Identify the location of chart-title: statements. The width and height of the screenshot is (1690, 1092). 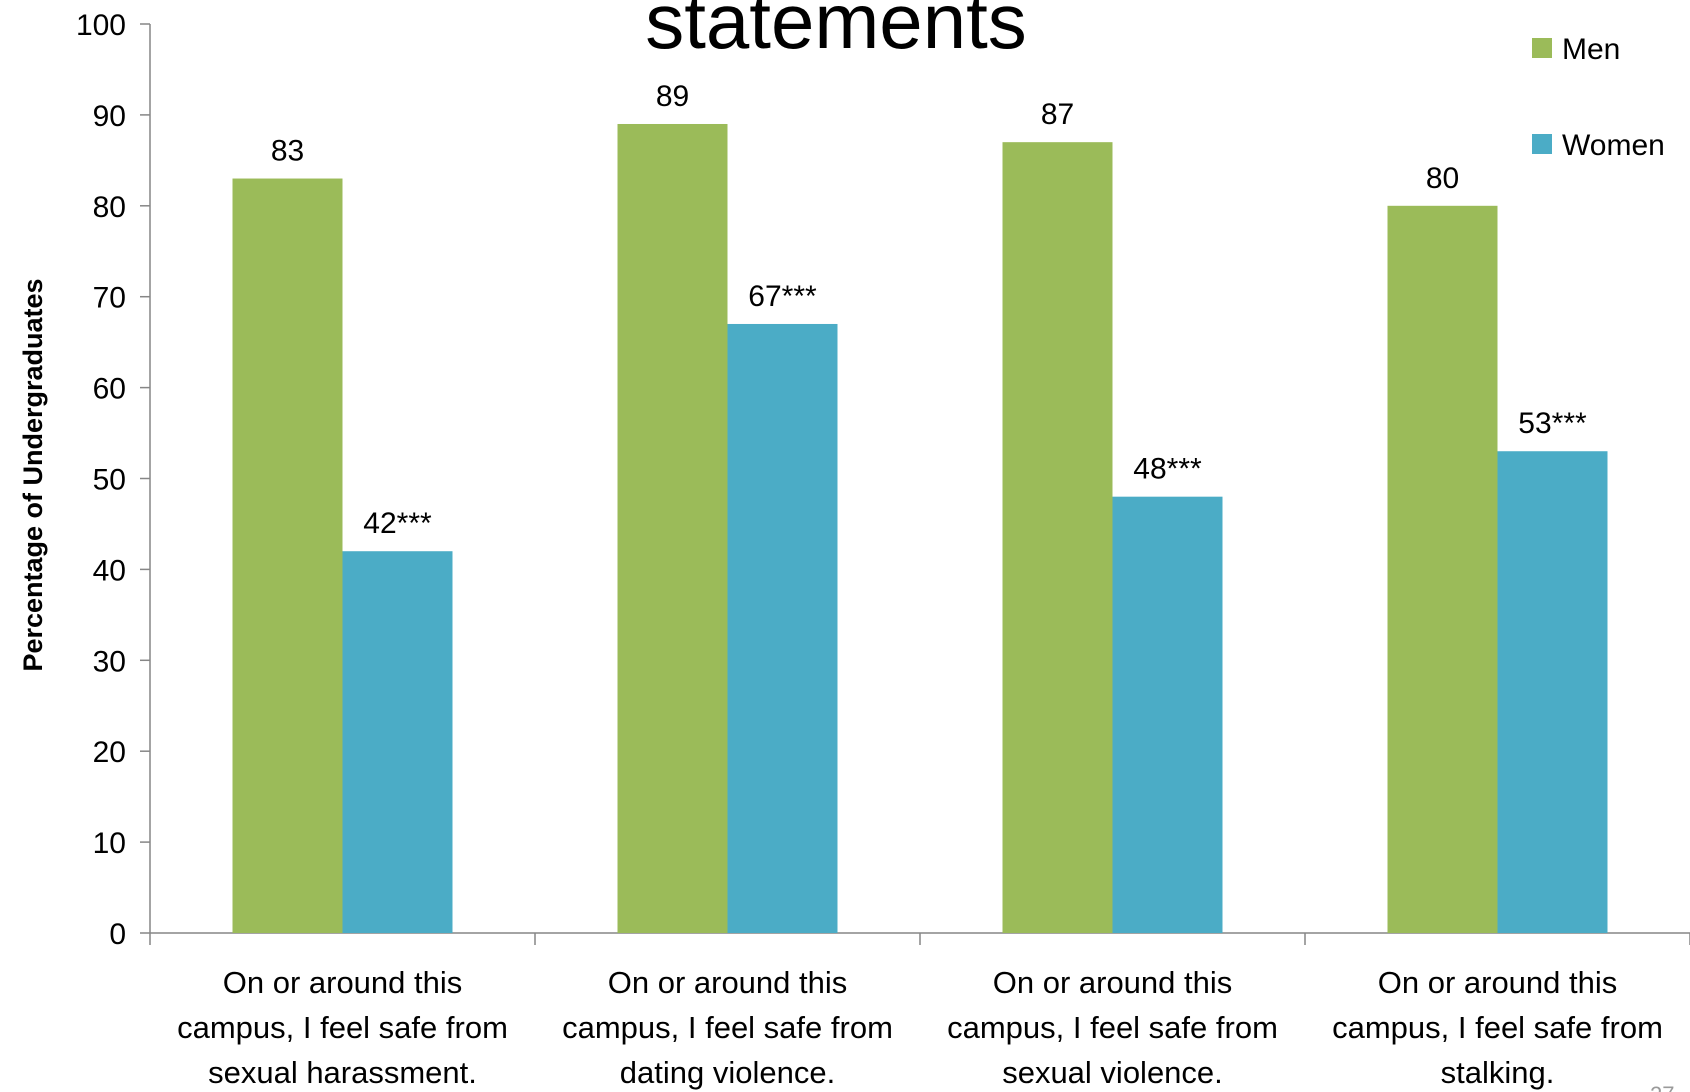
(836, 32).